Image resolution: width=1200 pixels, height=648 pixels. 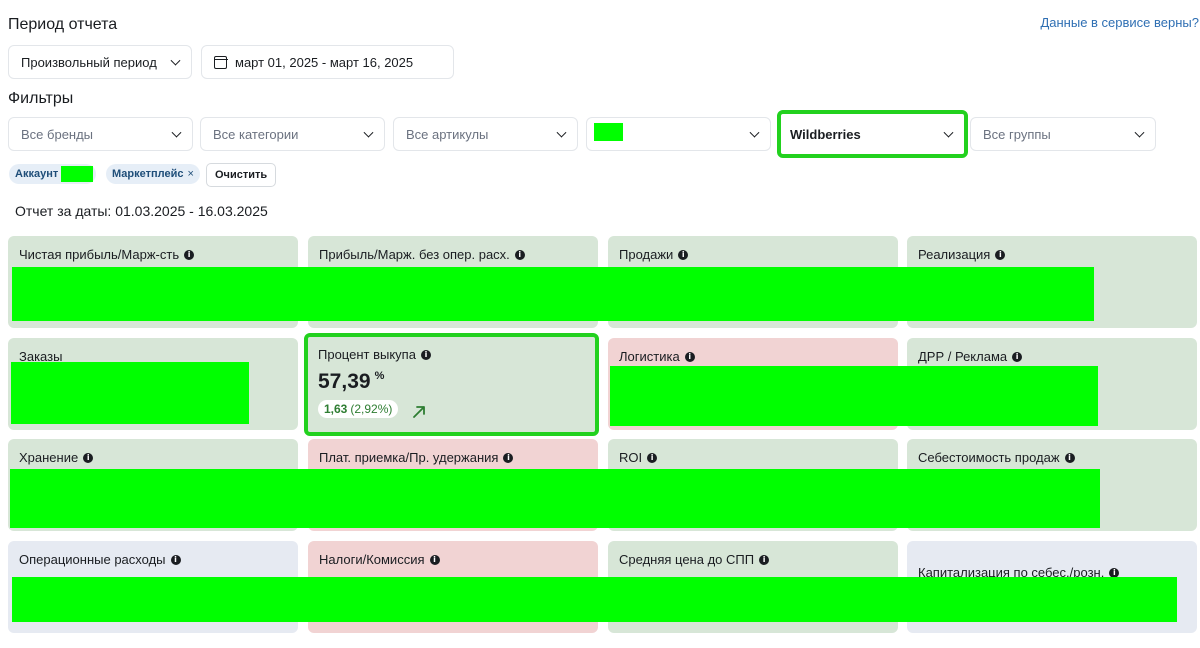 What do you see at coordinates (367, 354) in the screenshot?
I see `card-label: Процент выкупа` at bounding box center [367, 354].